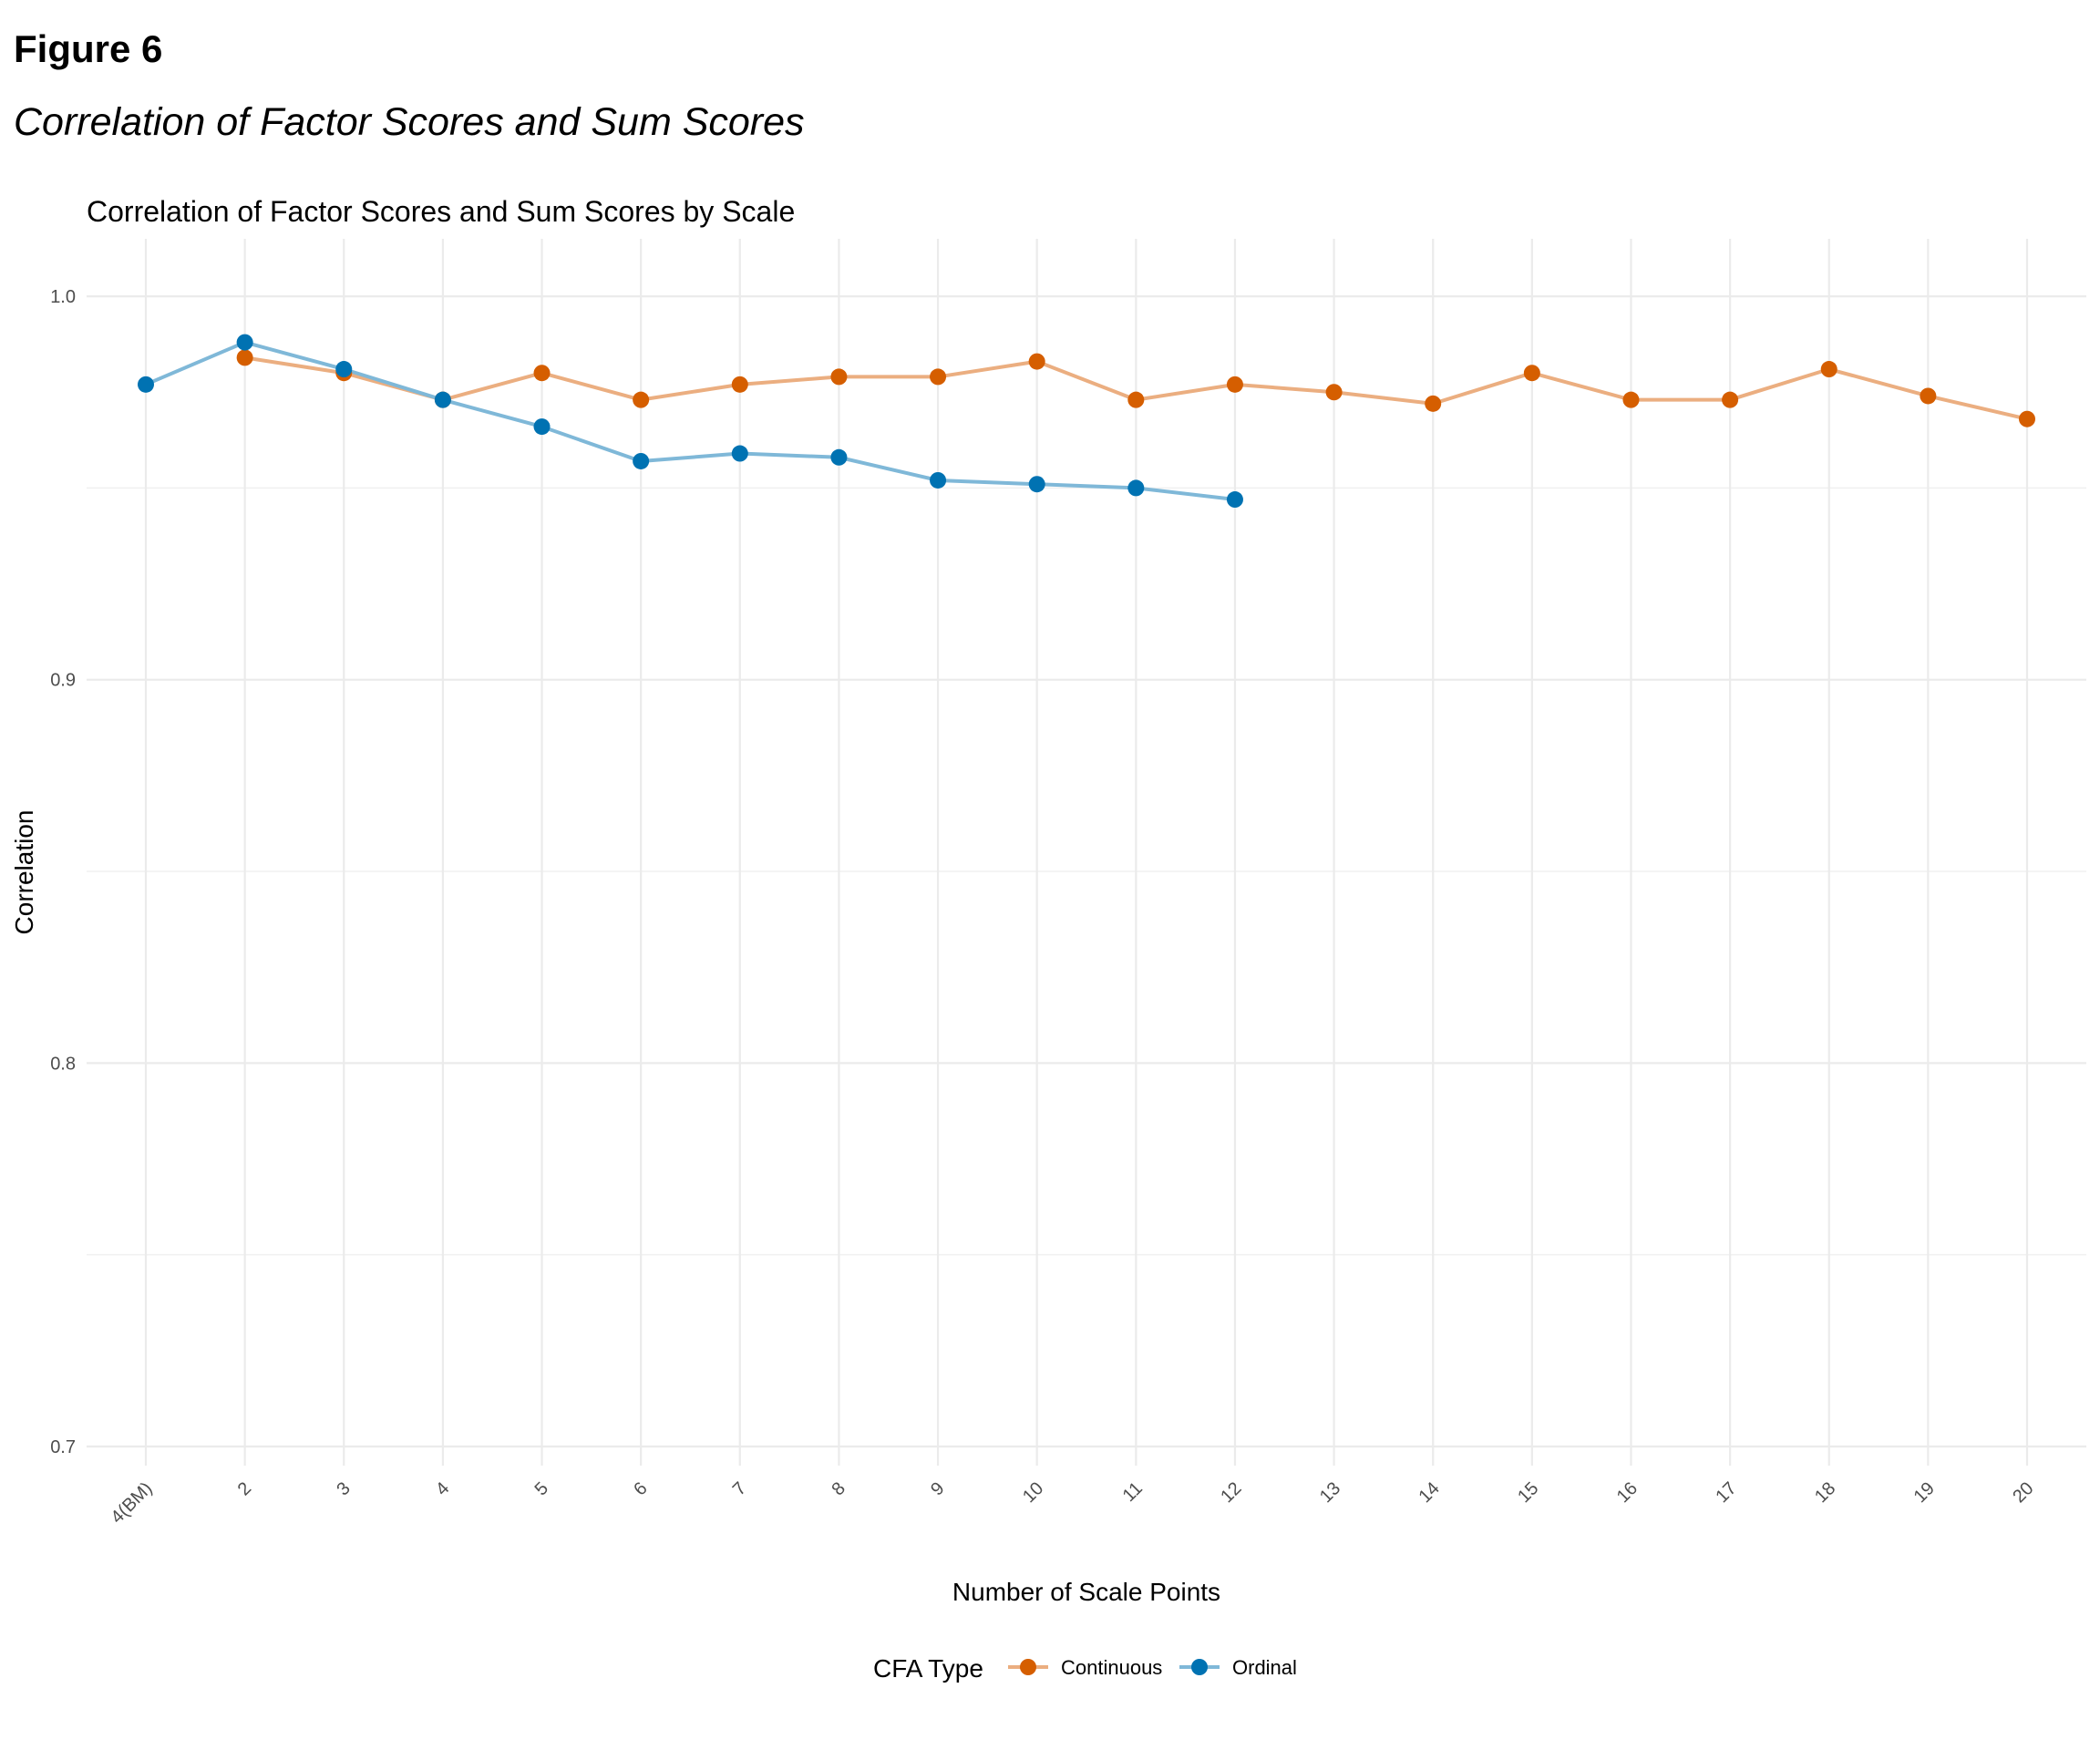  Describe the element at coordinates (63, 297) in the screenshot. I see `y-tick-label: 1.0` at that location.